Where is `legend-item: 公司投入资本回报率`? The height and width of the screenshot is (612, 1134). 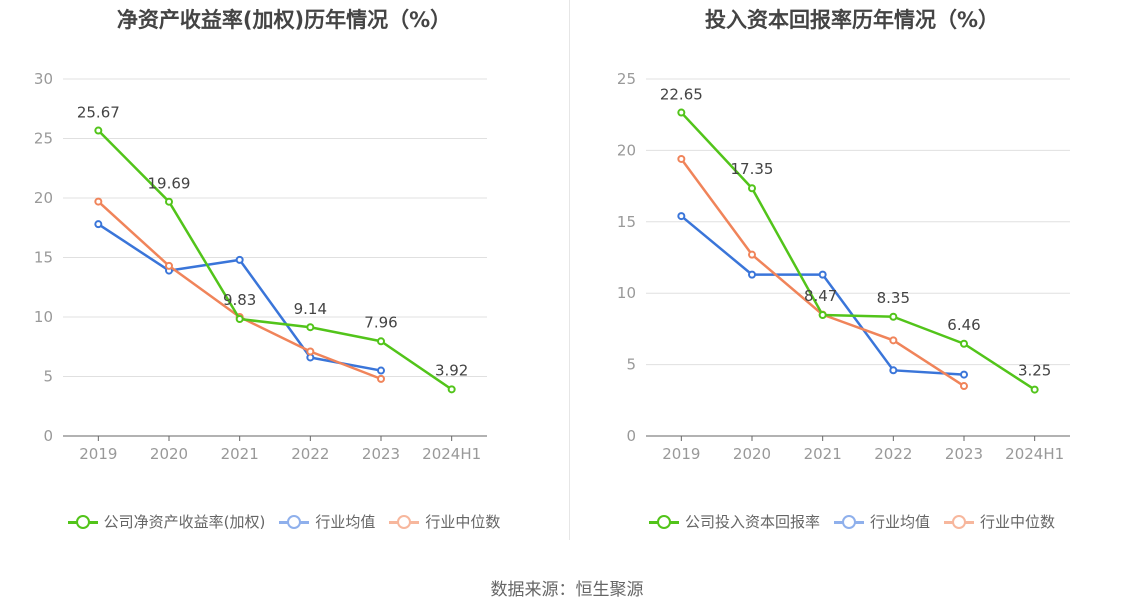 legend-item: 公司投入资本回报率 is located at coordinates (734, 521).